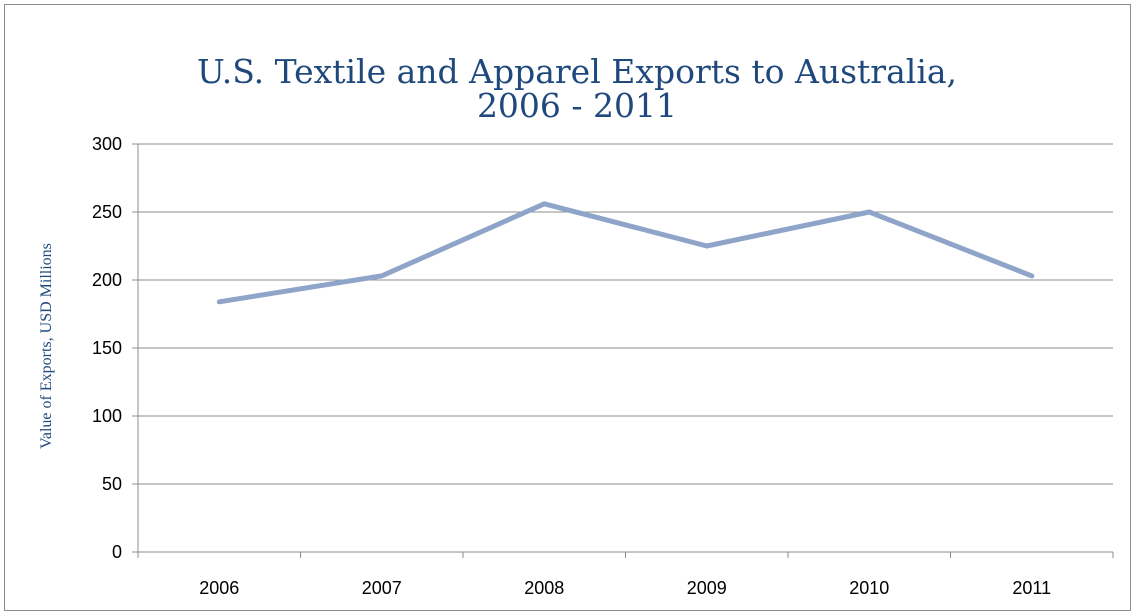 Image resolution: width=1135 pixels, height=615 pixels. Describe the element at coordinates (1031, 588) in the screenshot. I see `x-tick-label-2011: 2011` at that location.